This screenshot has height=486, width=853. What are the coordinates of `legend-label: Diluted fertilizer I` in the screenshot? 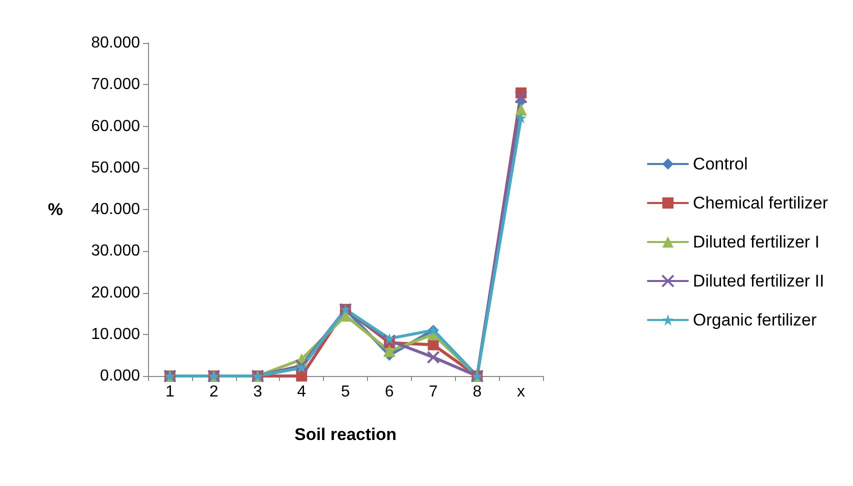 It's located at (756, 242).